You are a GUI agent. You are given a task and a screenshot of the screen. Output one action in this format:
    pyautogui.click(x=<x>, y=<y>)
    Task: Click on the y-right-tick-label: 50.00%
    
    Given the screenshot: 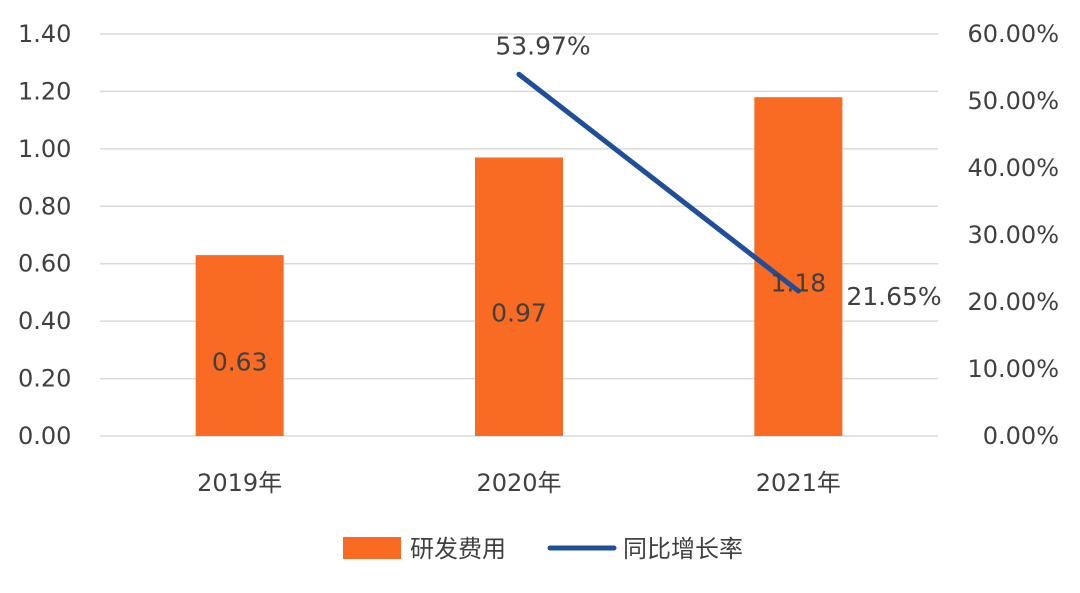 What is the action you would take?
    pyautogui.click(x=1013, y=101)
    